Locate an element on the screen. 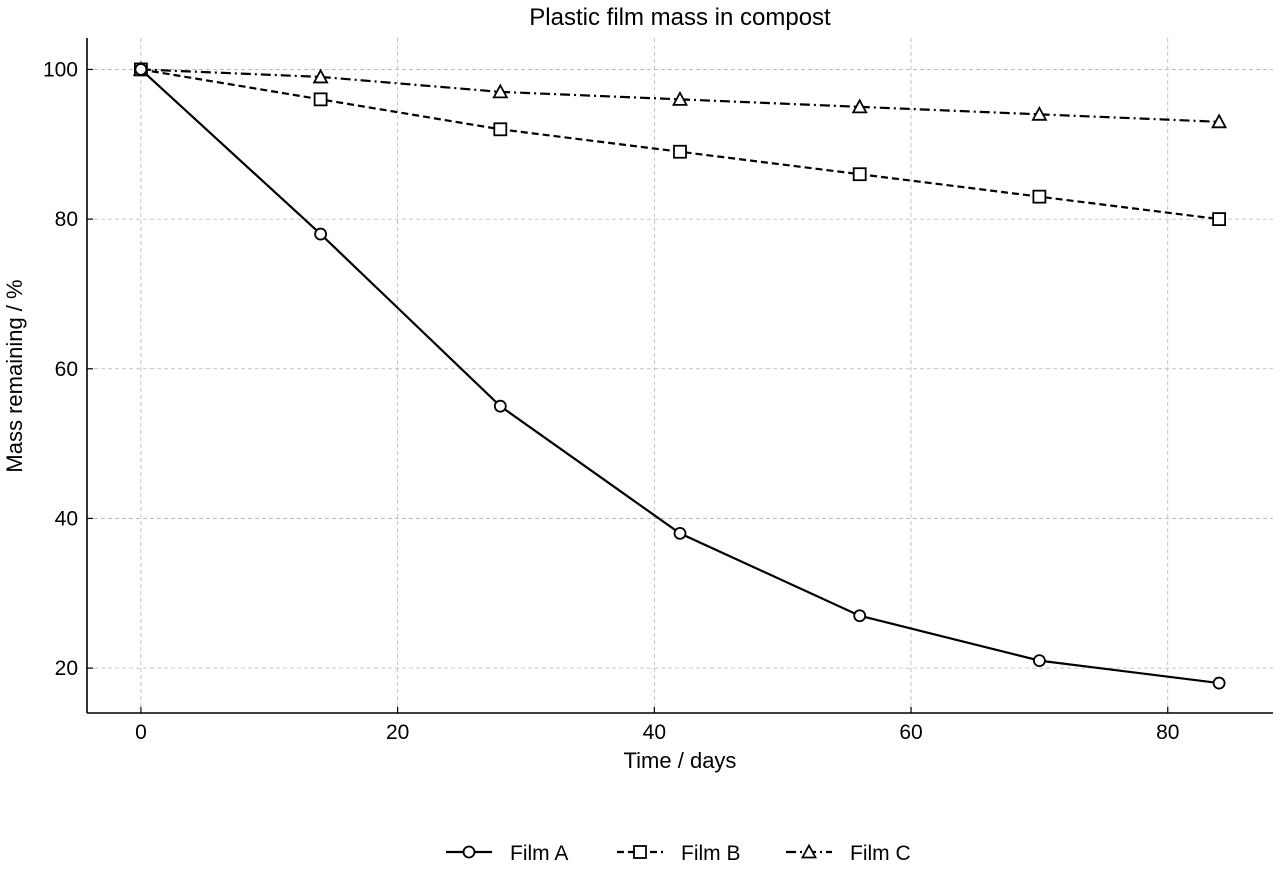 The width and height of the screenshot is (1280, 880). y-tick-label: 80 is located at coordinates (66, 219).